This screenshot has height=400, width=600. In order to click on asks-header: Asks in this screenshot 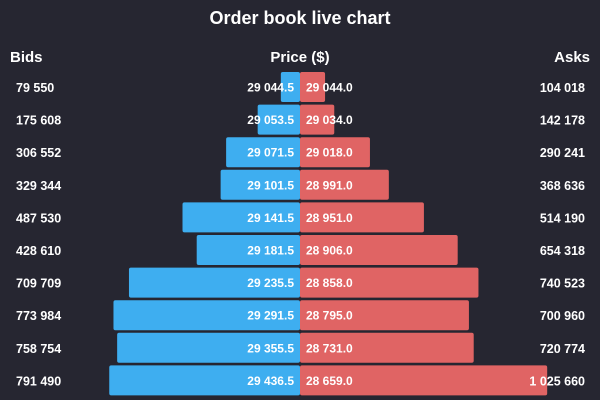, I will do `click(572, 57)`.